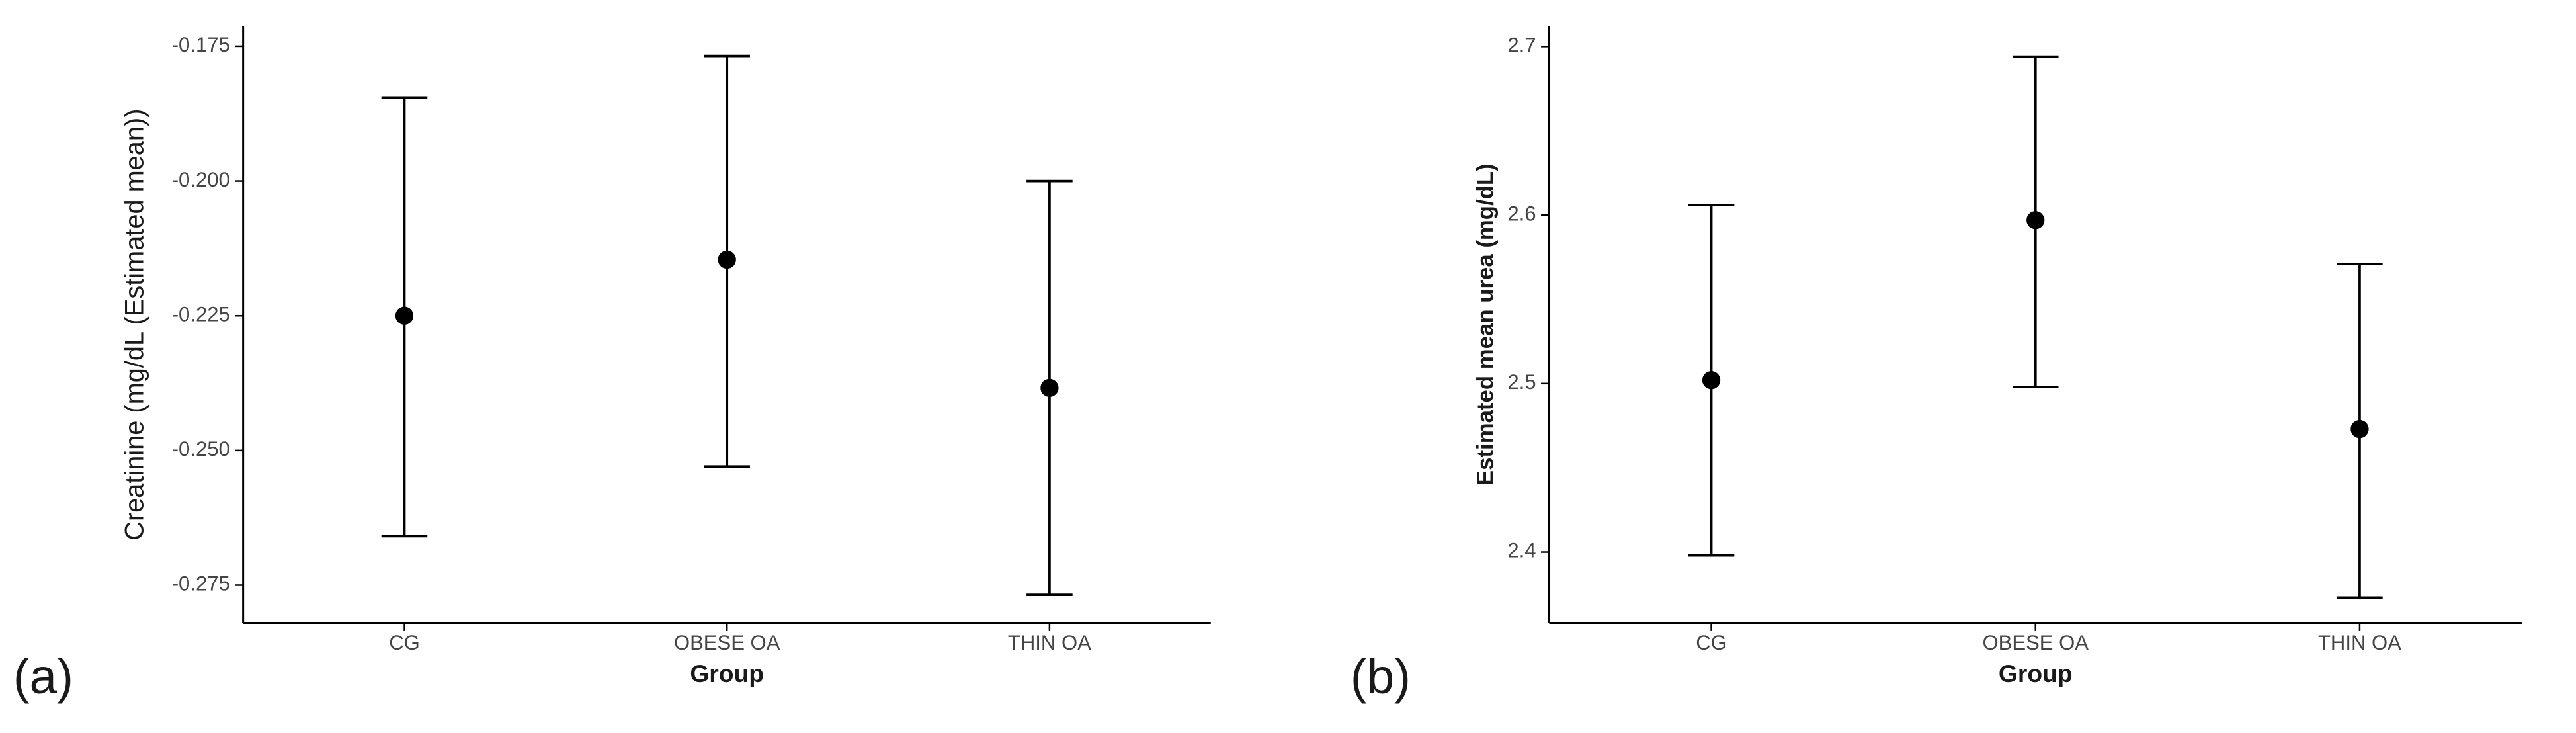  Describe the element at coordinates (201, 448) in the screenshot. I see `y-tick-label: -0.250` at that location.